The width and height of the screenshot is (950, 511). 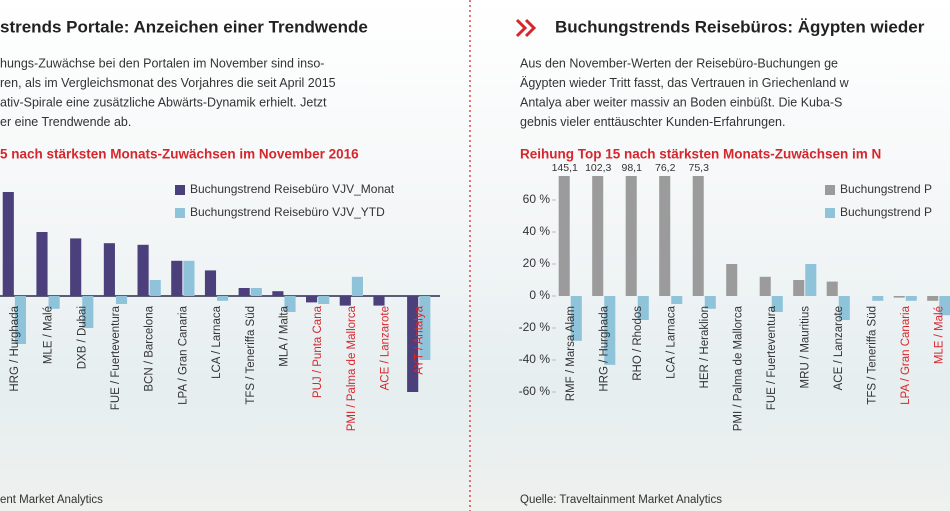 What do you see at coordinates (51, 500) in the screenshot?
I see `source: ent Market Analytics` at bounding box center [51, 500].